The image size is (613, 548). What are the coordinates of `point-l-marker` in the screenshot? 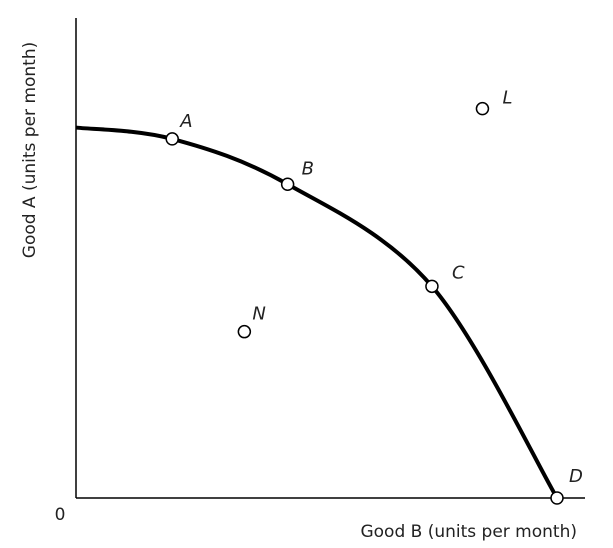 It's located at (482, 108).